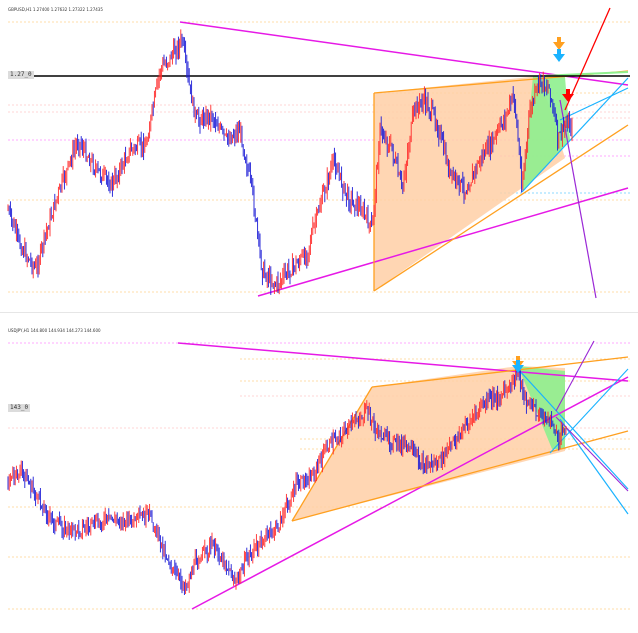 Image resolution: width=638 pixels, height=633 pixels. What do you see at coordinates (332, 454) in the screenshot?
I see `wedge-edge-line` at bounding box center [332, 454].